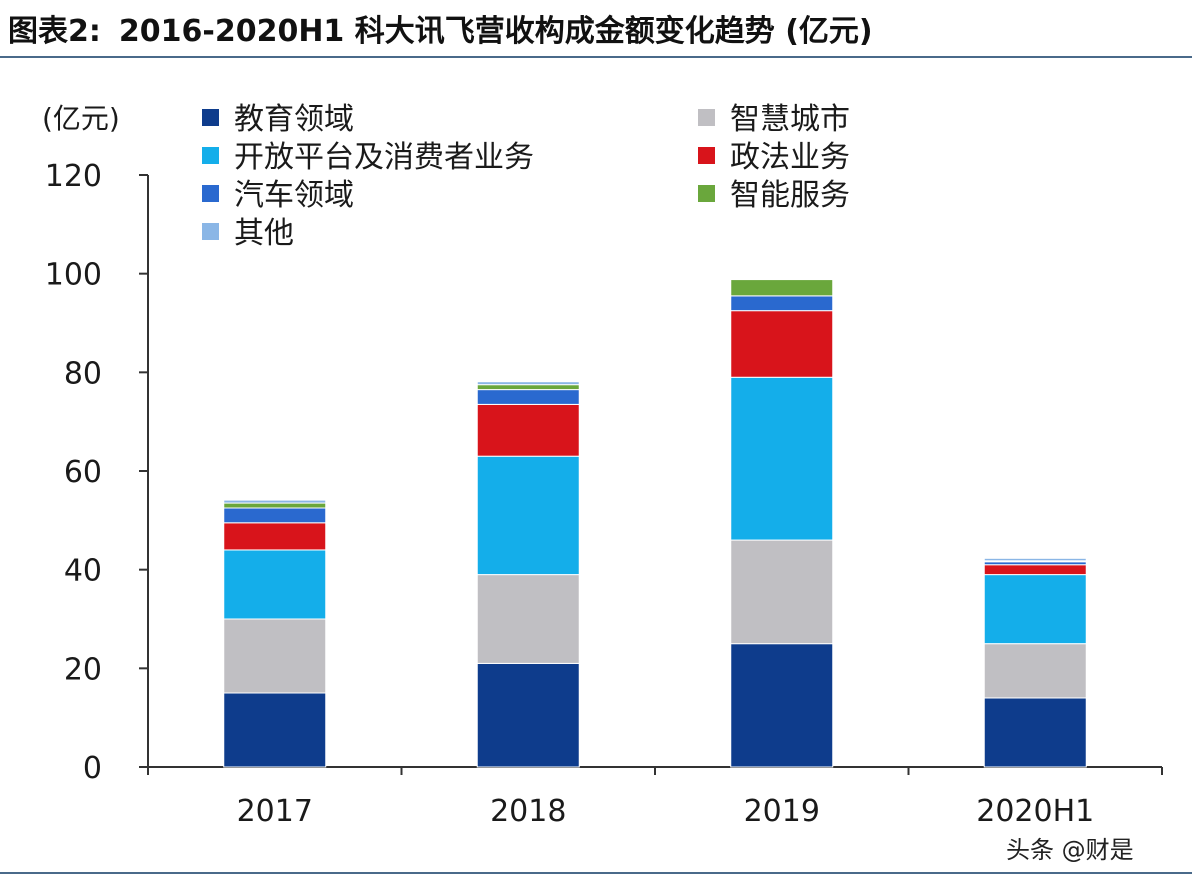 The image size is (1192, 888). I want to click on legend-label: 智慧城市, so click(790, 119).